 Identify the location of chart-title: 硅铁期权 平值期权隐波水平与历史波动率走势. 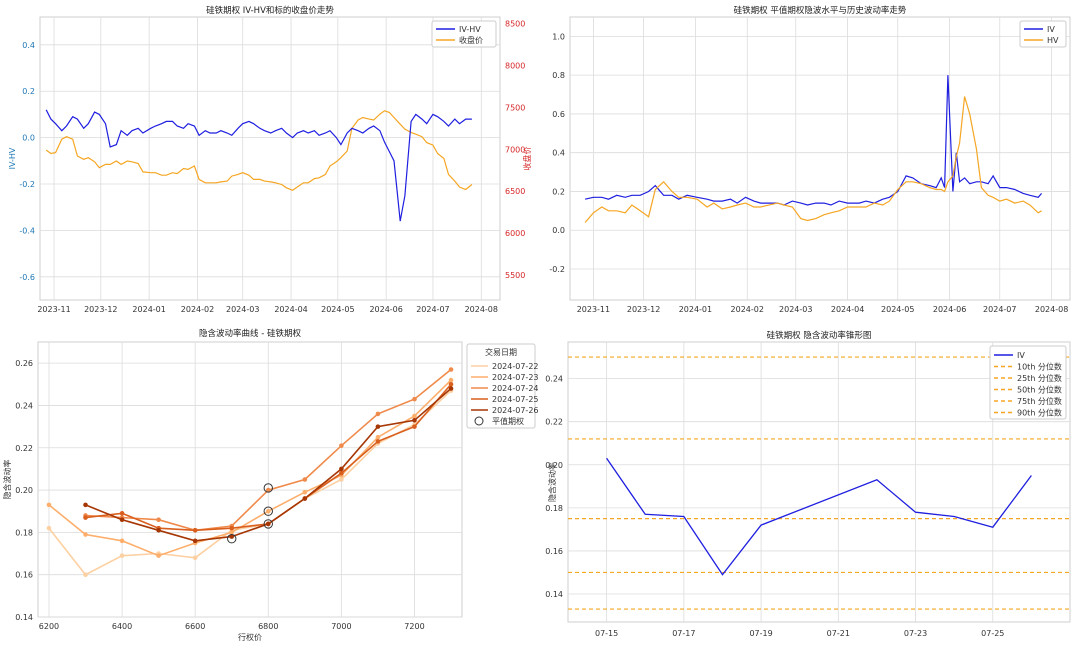
(820, 10).